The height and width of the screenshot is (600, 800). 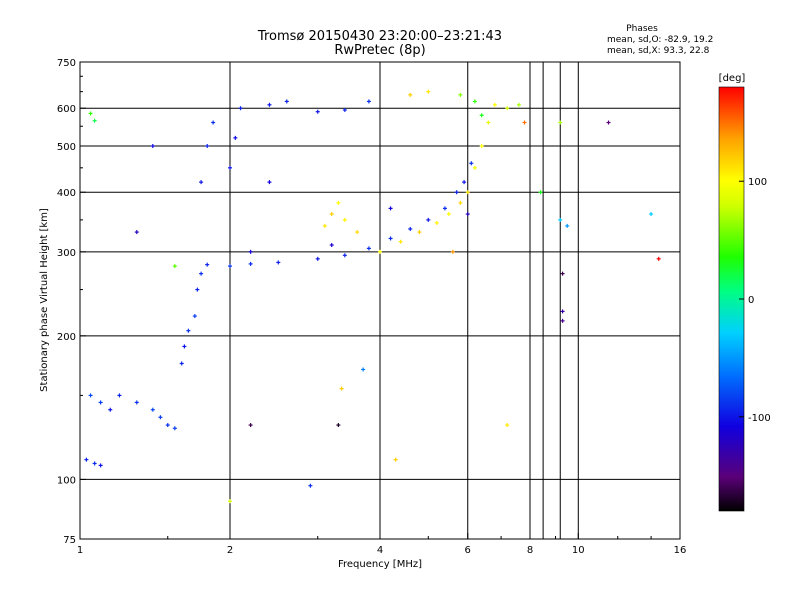 What do you see at coordinates (380, 550) in the screenshot?
I see `x-tick-label: 4` at bounding box center [380, 550].